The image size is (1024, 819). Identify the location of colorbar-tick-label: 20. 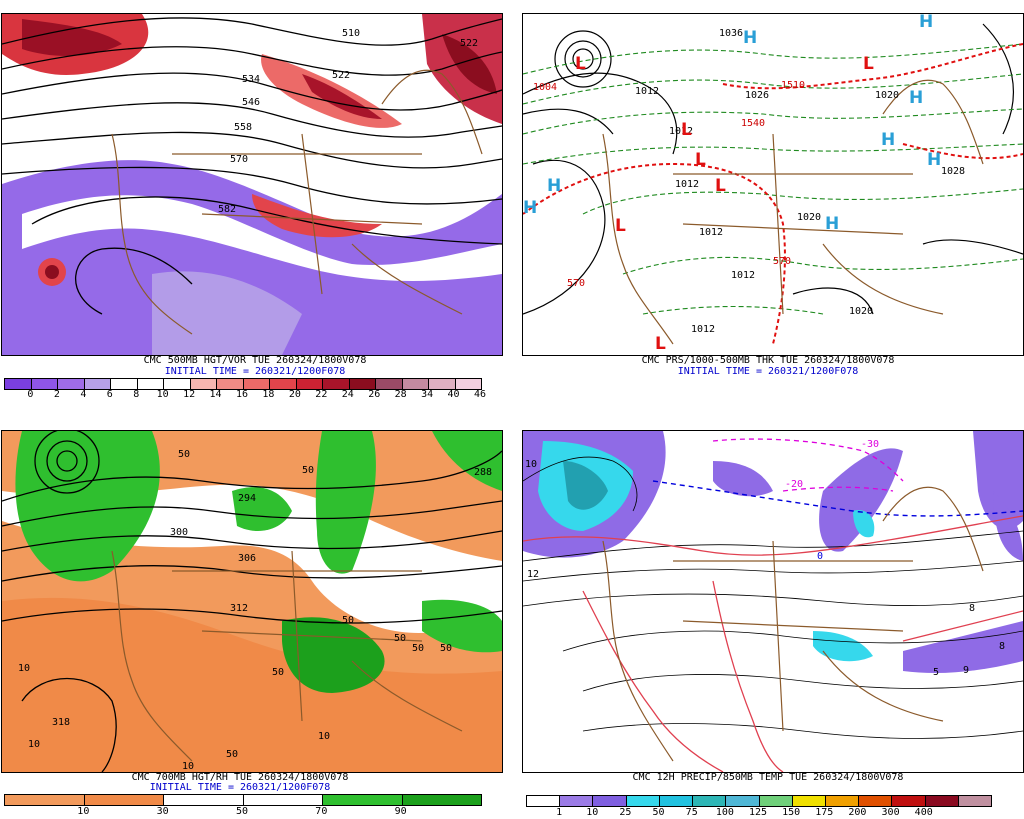
(294, 394).